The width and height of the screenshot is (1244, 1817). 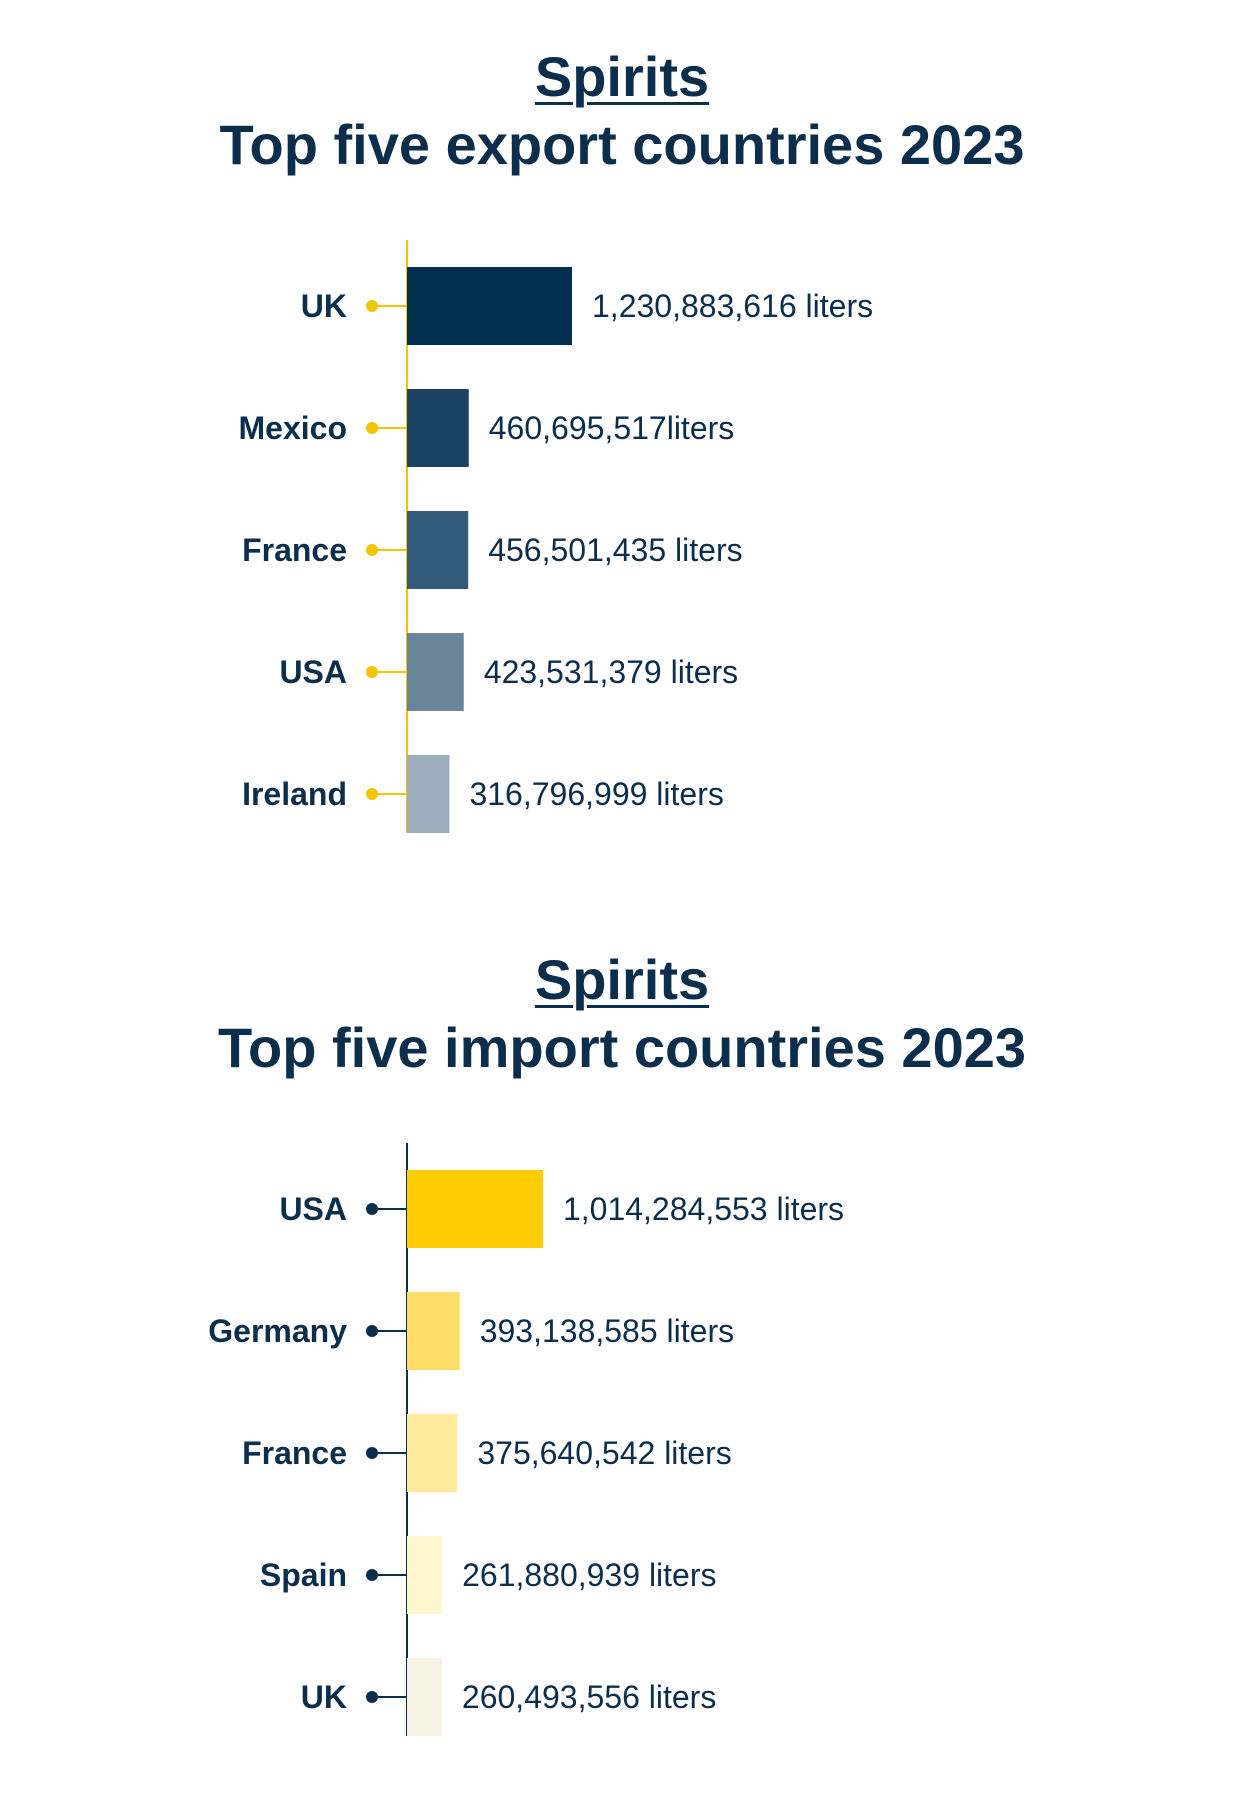 What do you see at coordinates (703, 1209) in the screenshot?
I see `import-value-label: 1,014,284,553 liters` at bounding box center [703, 1209].